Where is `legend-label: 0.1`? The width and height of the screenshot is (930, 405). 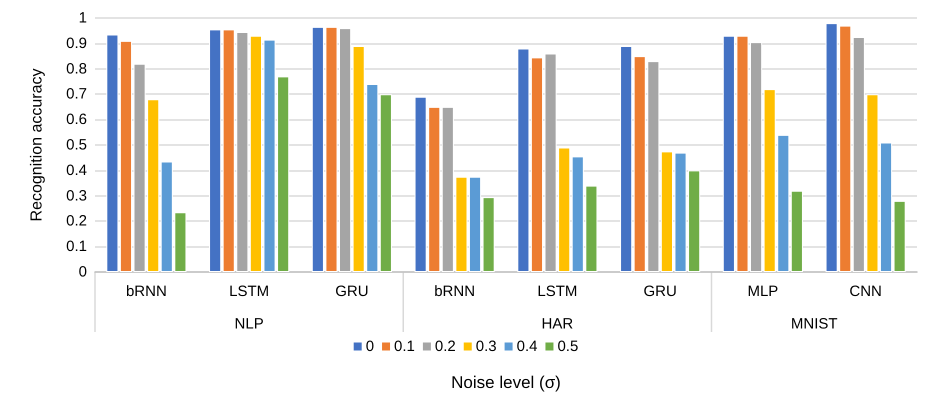 legend-label: 0.1 is located at coordinates (404, 346).